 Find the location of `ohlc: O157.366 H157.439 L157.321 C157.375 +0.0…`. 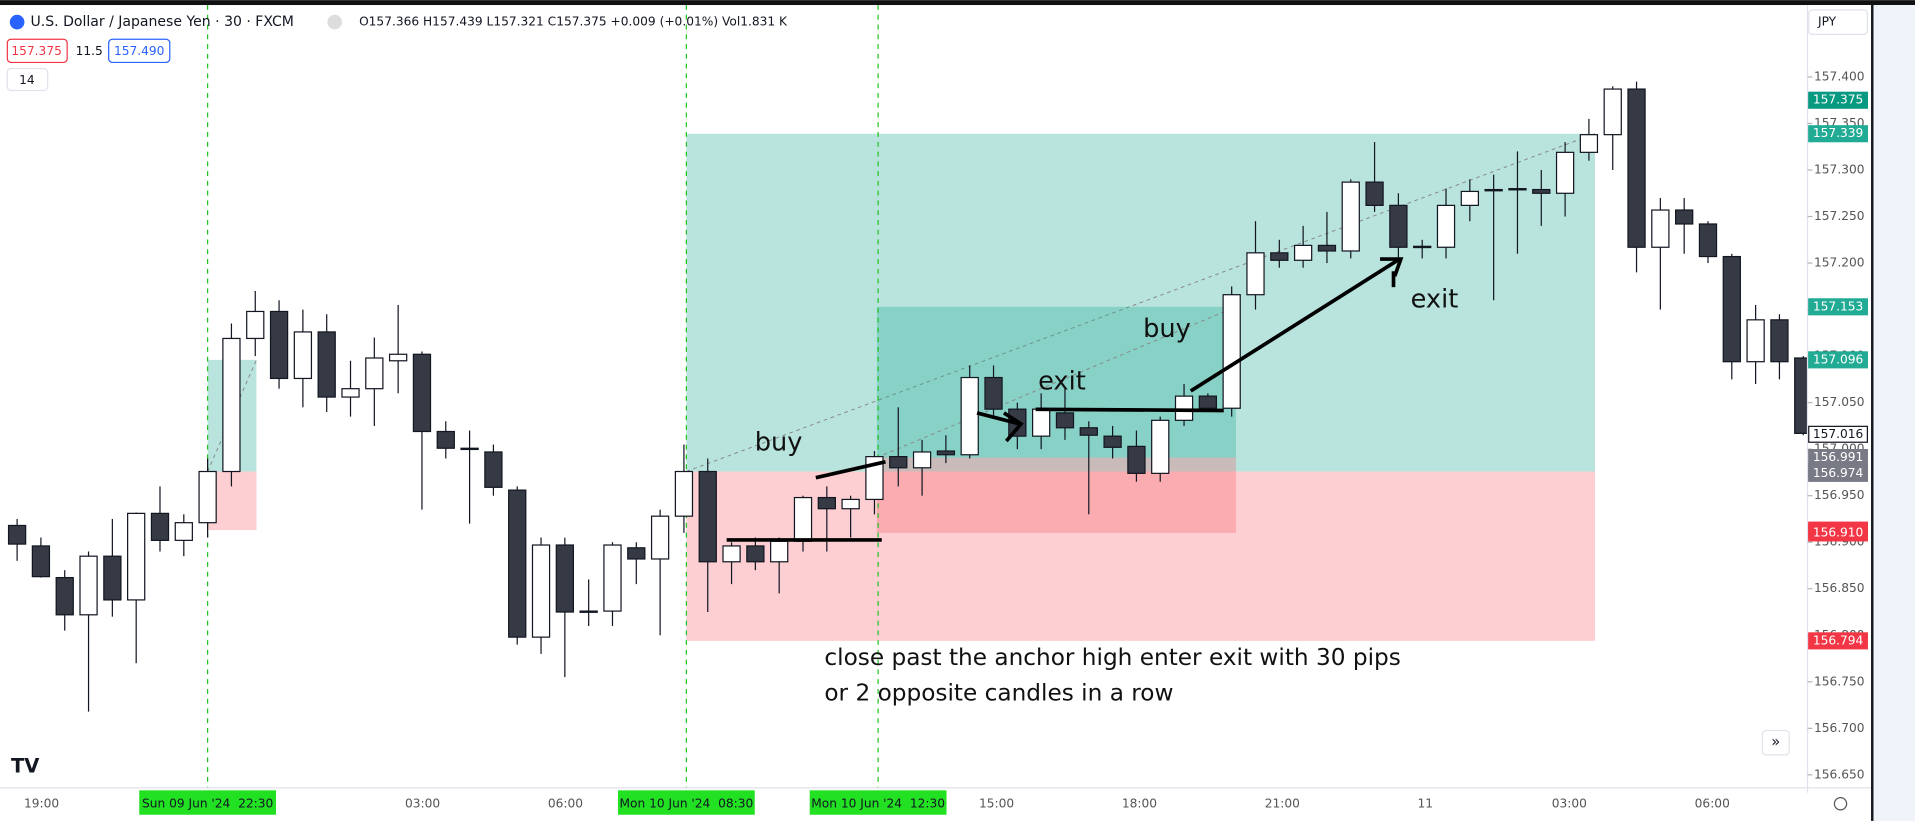

ohlc: O157.366 H157.439 L157.321 C157.375 +0.0… is located at coordinates (573, 22).